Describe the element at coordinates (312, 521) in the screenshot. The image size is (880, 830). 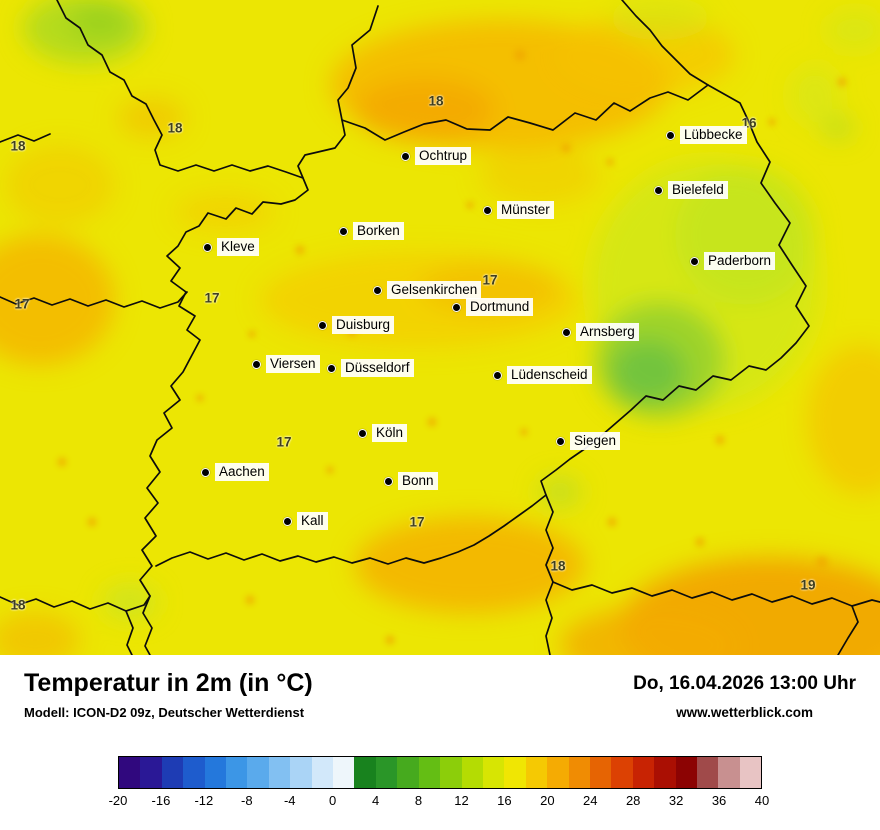
I see `city-label: Kall` at that location.